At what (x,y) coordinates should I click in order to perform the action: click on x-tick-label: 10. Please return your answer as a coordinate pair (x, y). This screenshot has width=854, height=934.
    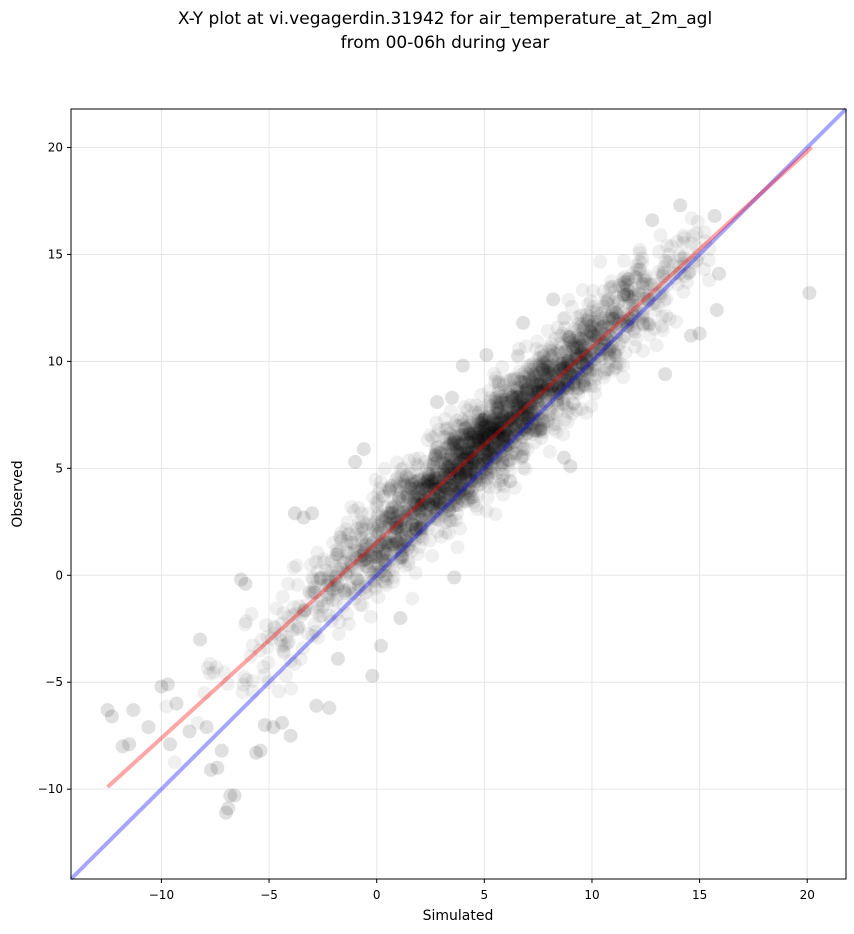
    Looking at the image, I should click on (591, 895).